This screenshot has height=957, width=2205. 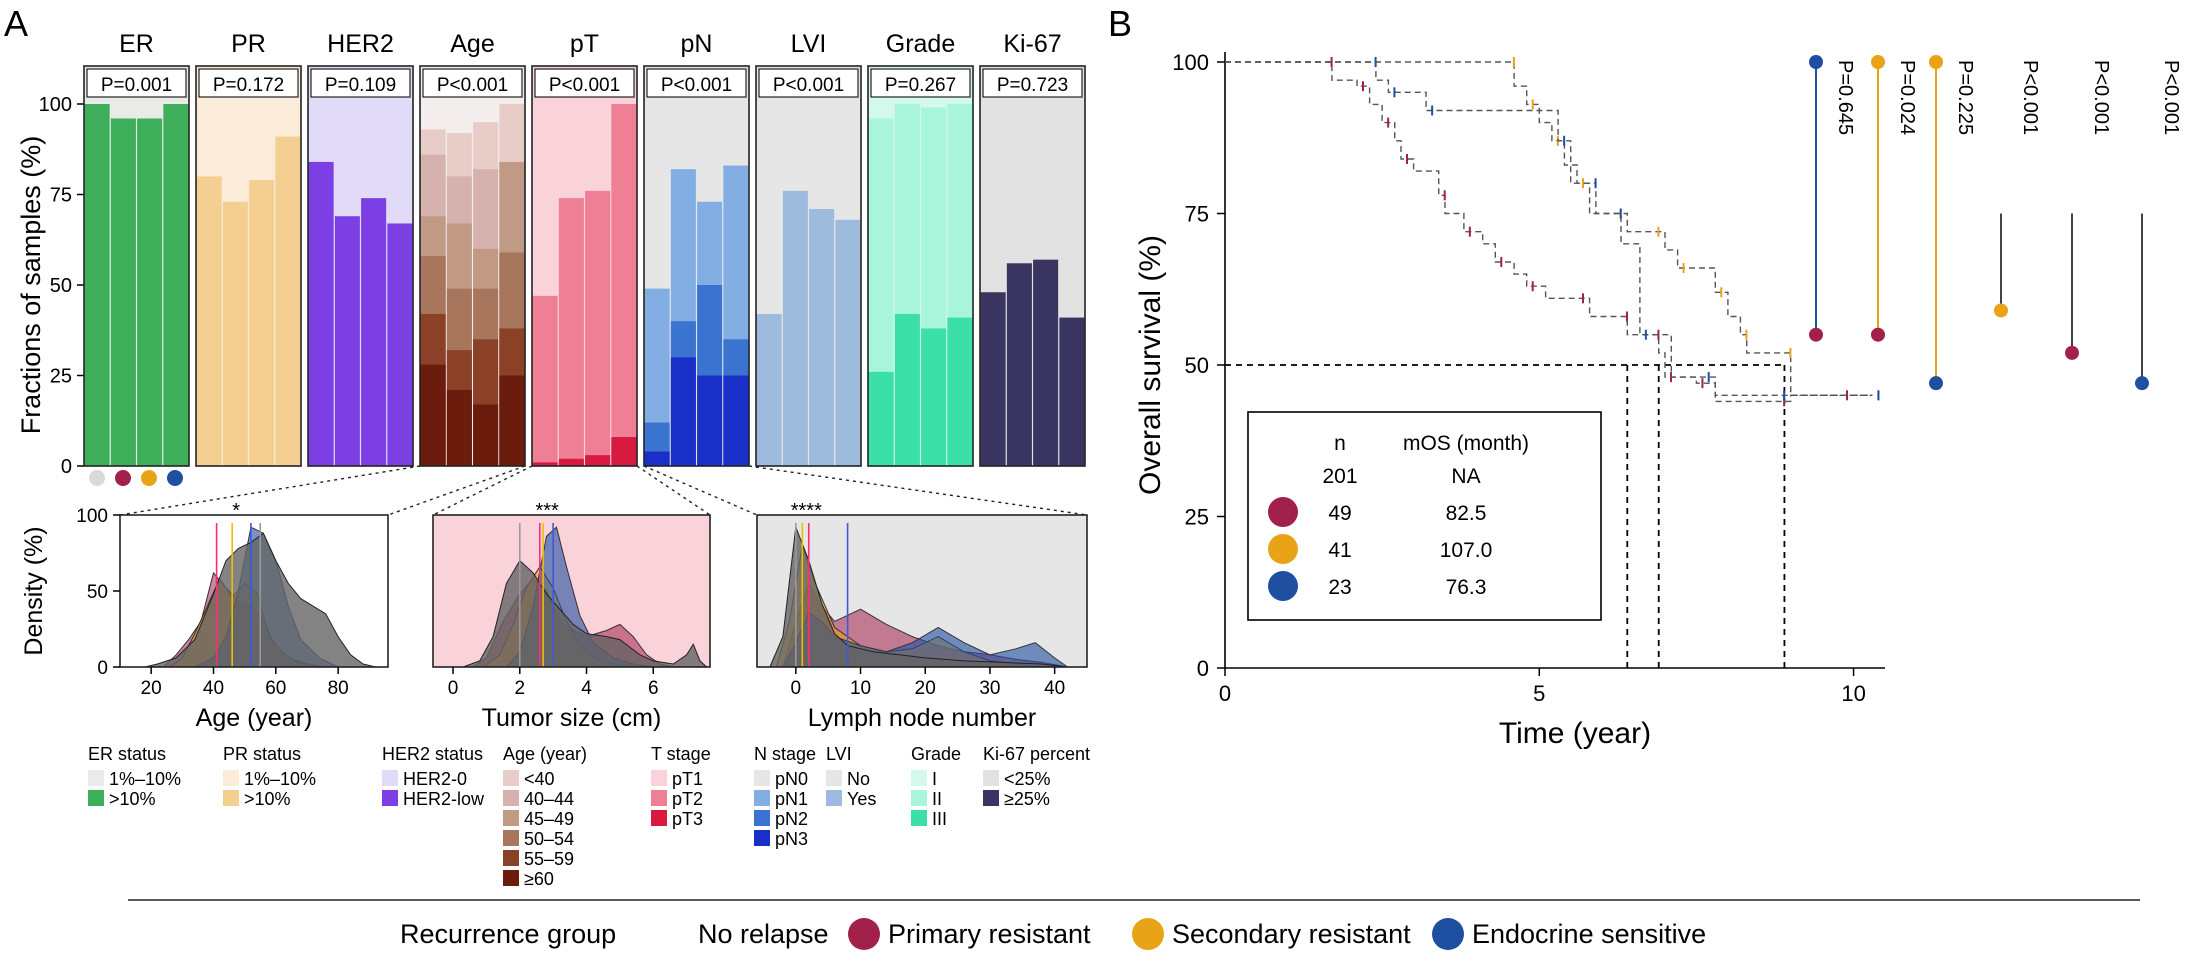 I want to click on pvalue-label: P<0.001, so click(x=472, y=85).